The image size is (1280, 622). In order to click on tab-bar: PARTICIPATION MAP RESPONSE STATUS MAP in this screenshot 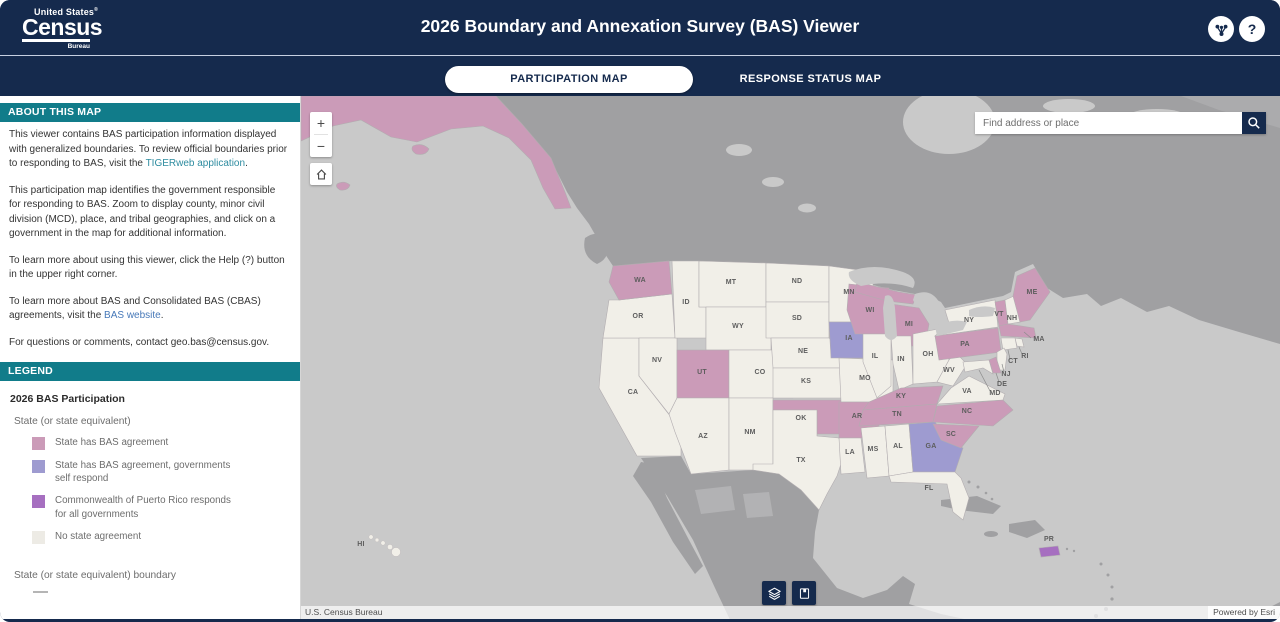, I will do `click(640, 76)`.